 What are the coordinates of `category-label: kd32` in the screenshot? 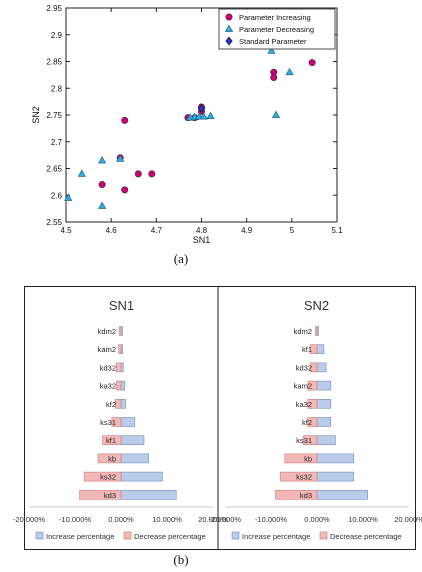 It's located at (108, 367).